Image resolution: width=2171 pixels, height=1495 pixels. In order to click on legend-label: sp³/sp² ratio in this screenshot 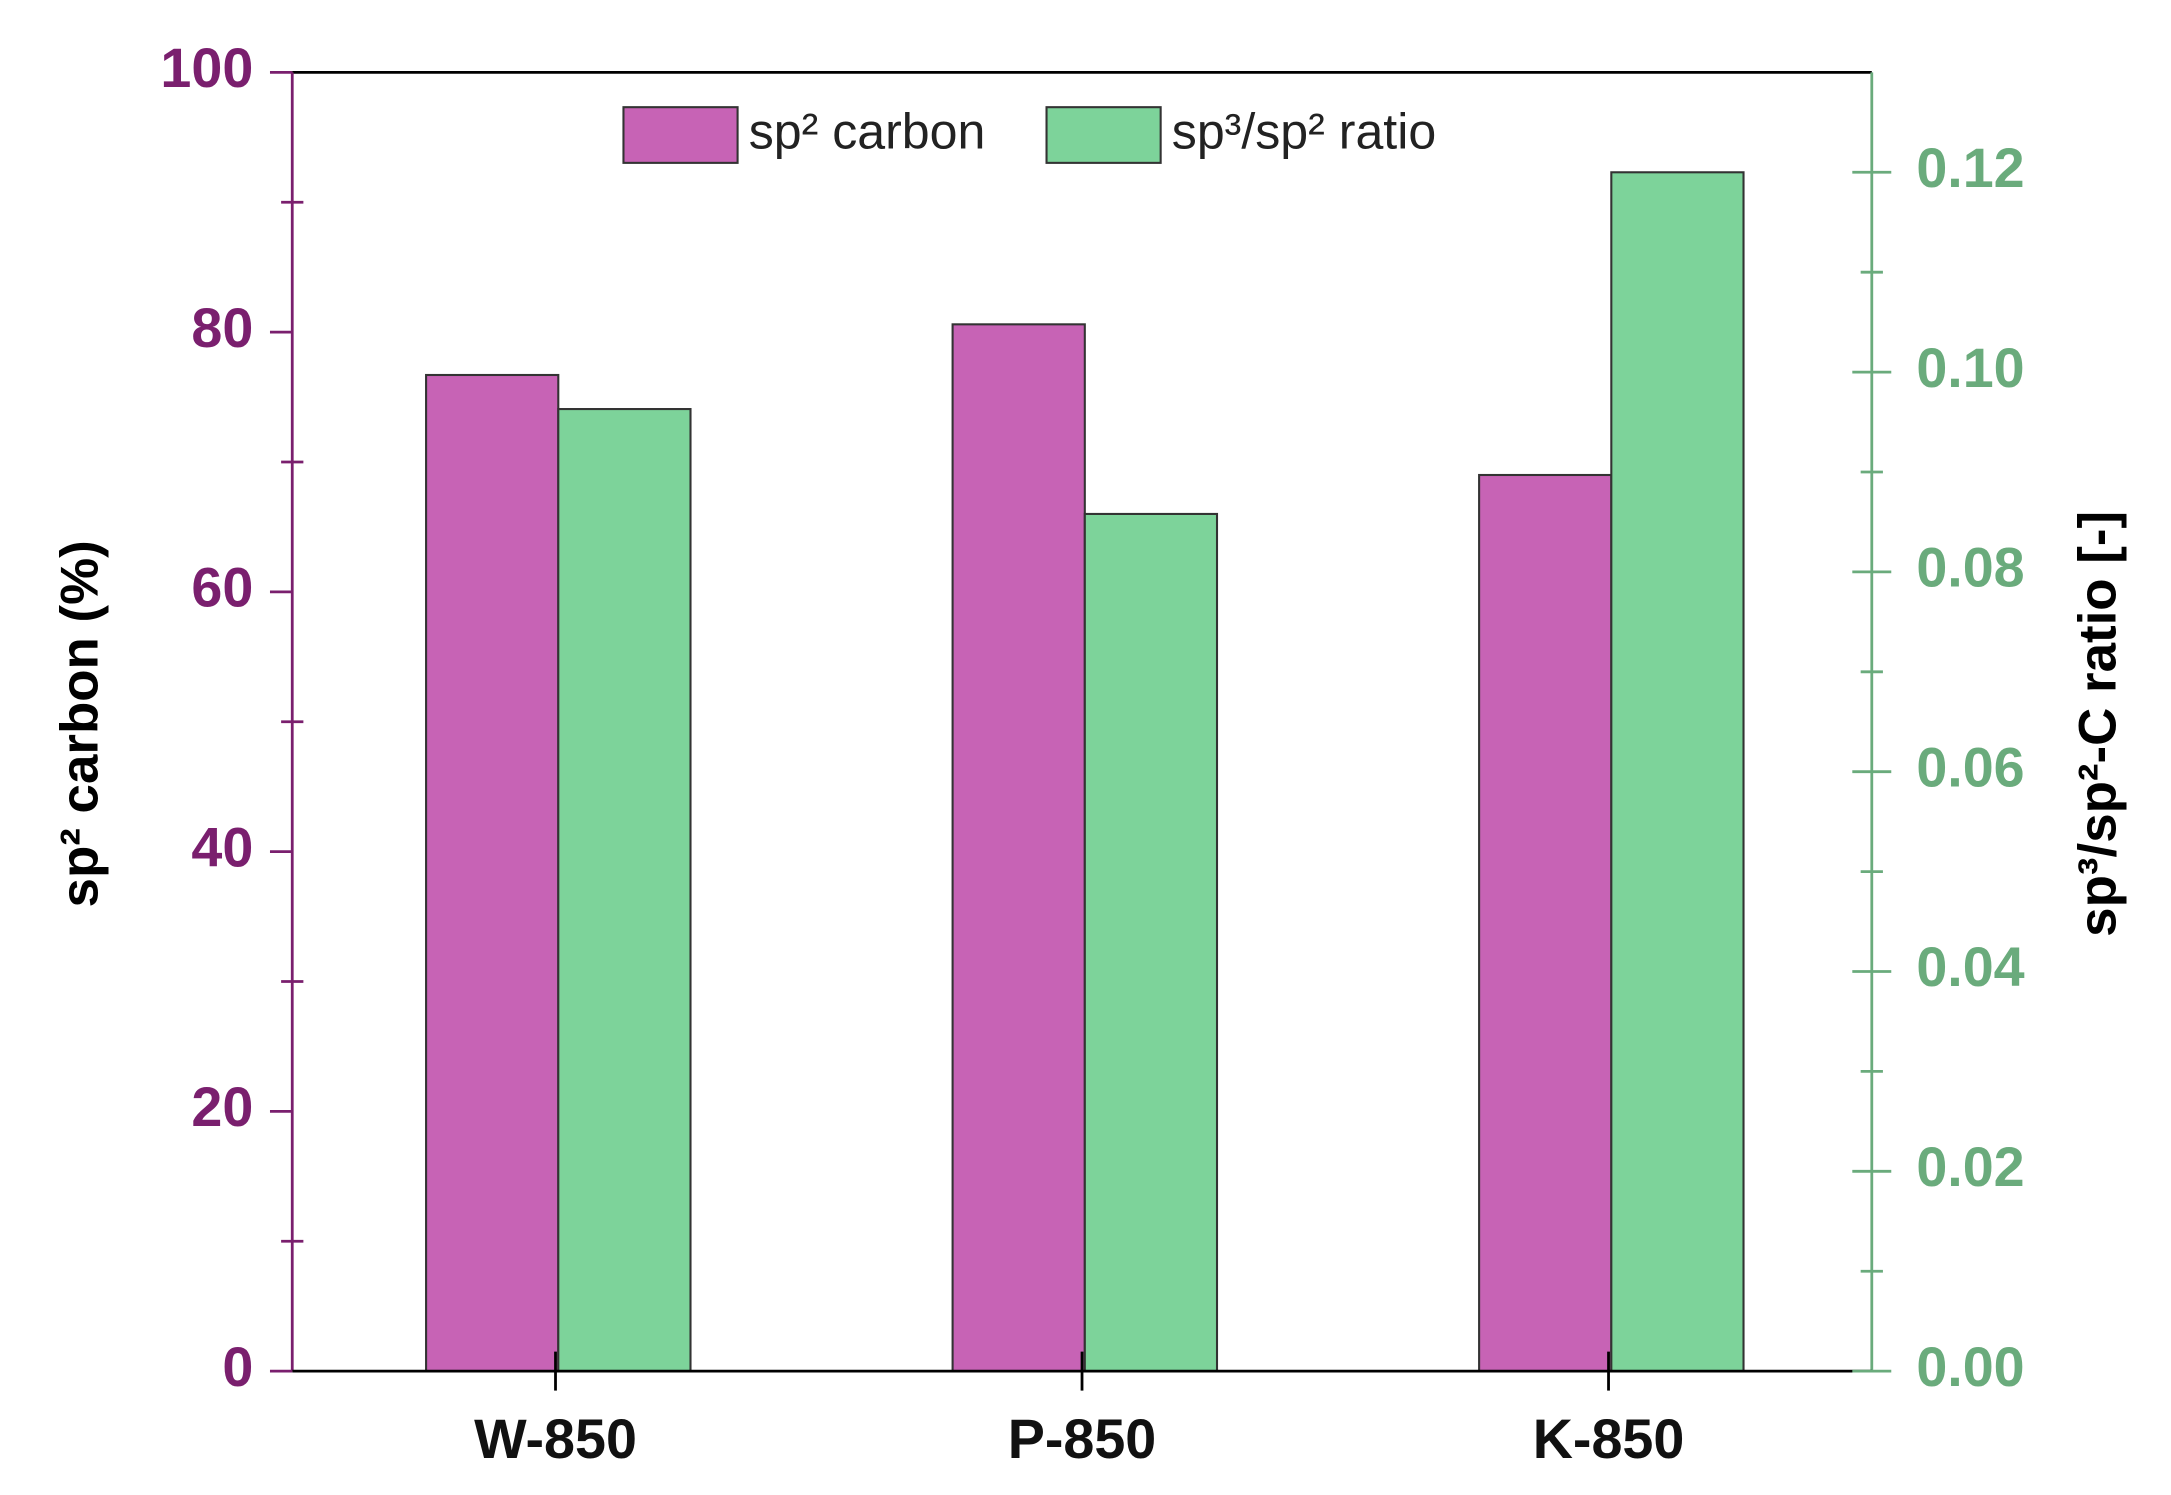, I will do `click(1304, 131)`.